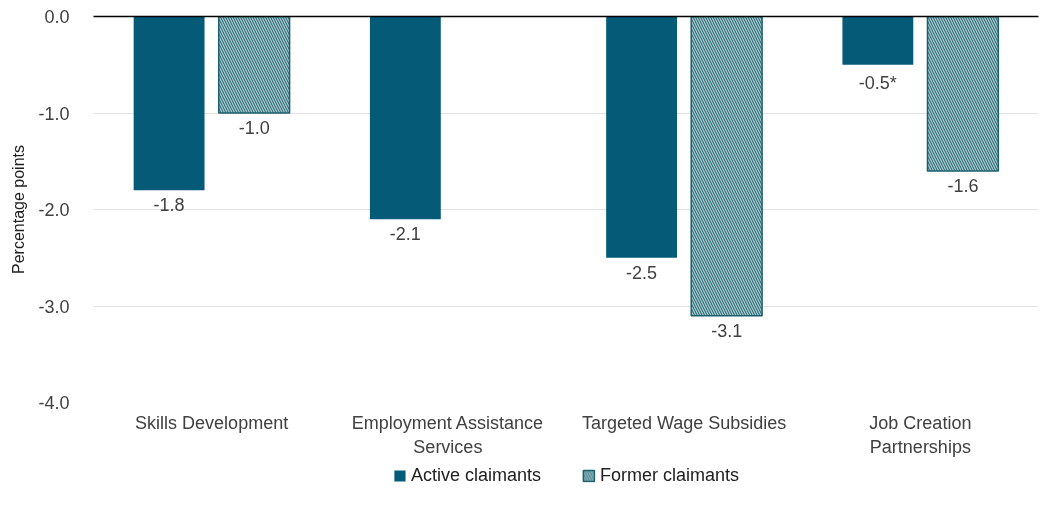  Describe the element at coordinates (476, 475) in the screenshot. I see `legend-label: Active claimants` at that location.